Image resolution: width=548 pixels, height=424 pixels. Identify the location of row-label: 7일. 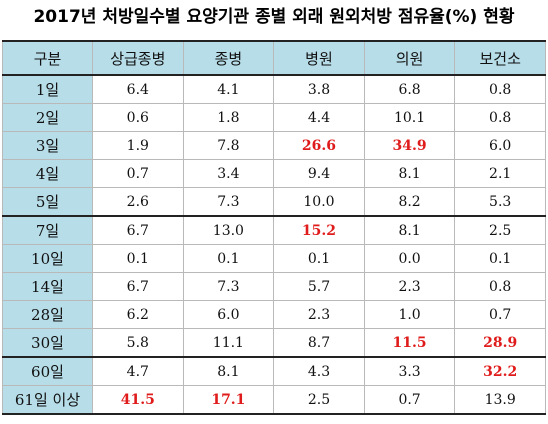
(47, 230).